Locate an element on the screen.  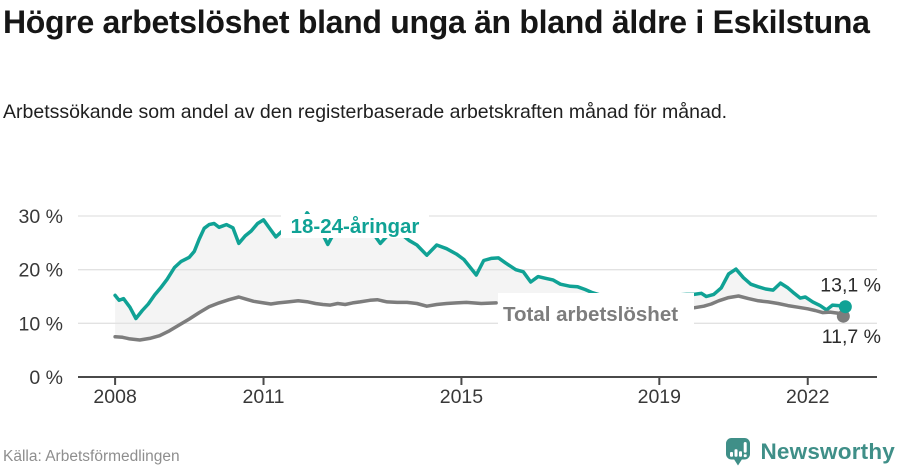
young-end-value-label: 13,1 % is located at coordinates (850, 286).